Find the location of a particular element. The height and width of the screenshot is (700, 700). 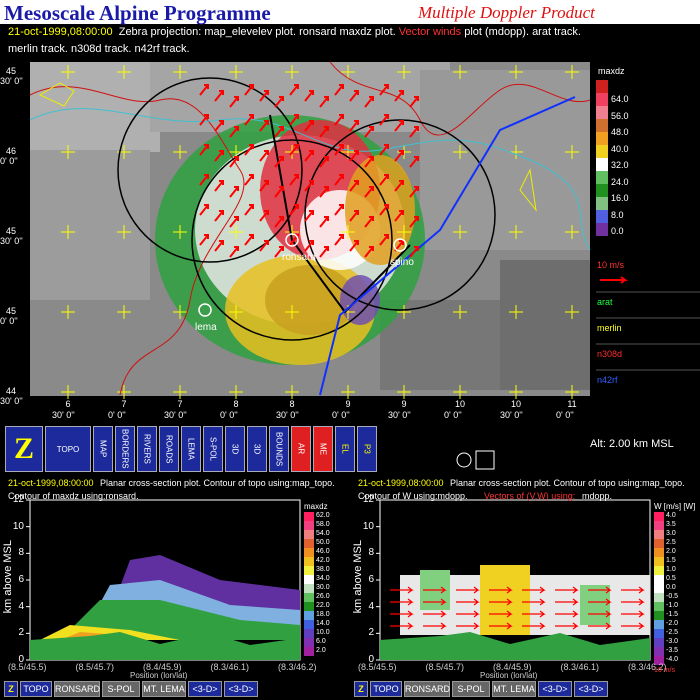

colorbar-label: 6.0 is located at coordinates (321, 641).